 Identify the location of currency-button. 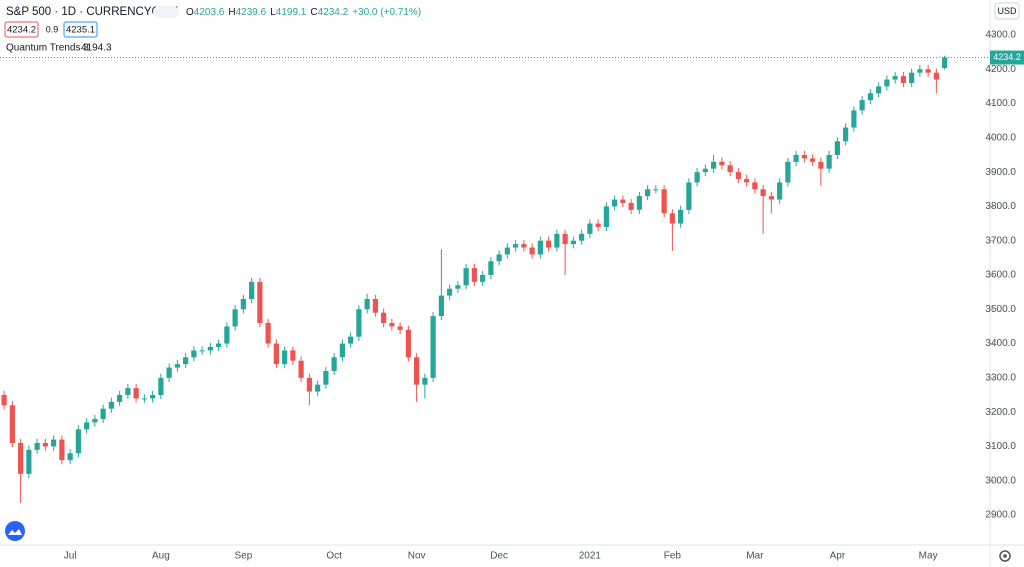
(1007, 11).